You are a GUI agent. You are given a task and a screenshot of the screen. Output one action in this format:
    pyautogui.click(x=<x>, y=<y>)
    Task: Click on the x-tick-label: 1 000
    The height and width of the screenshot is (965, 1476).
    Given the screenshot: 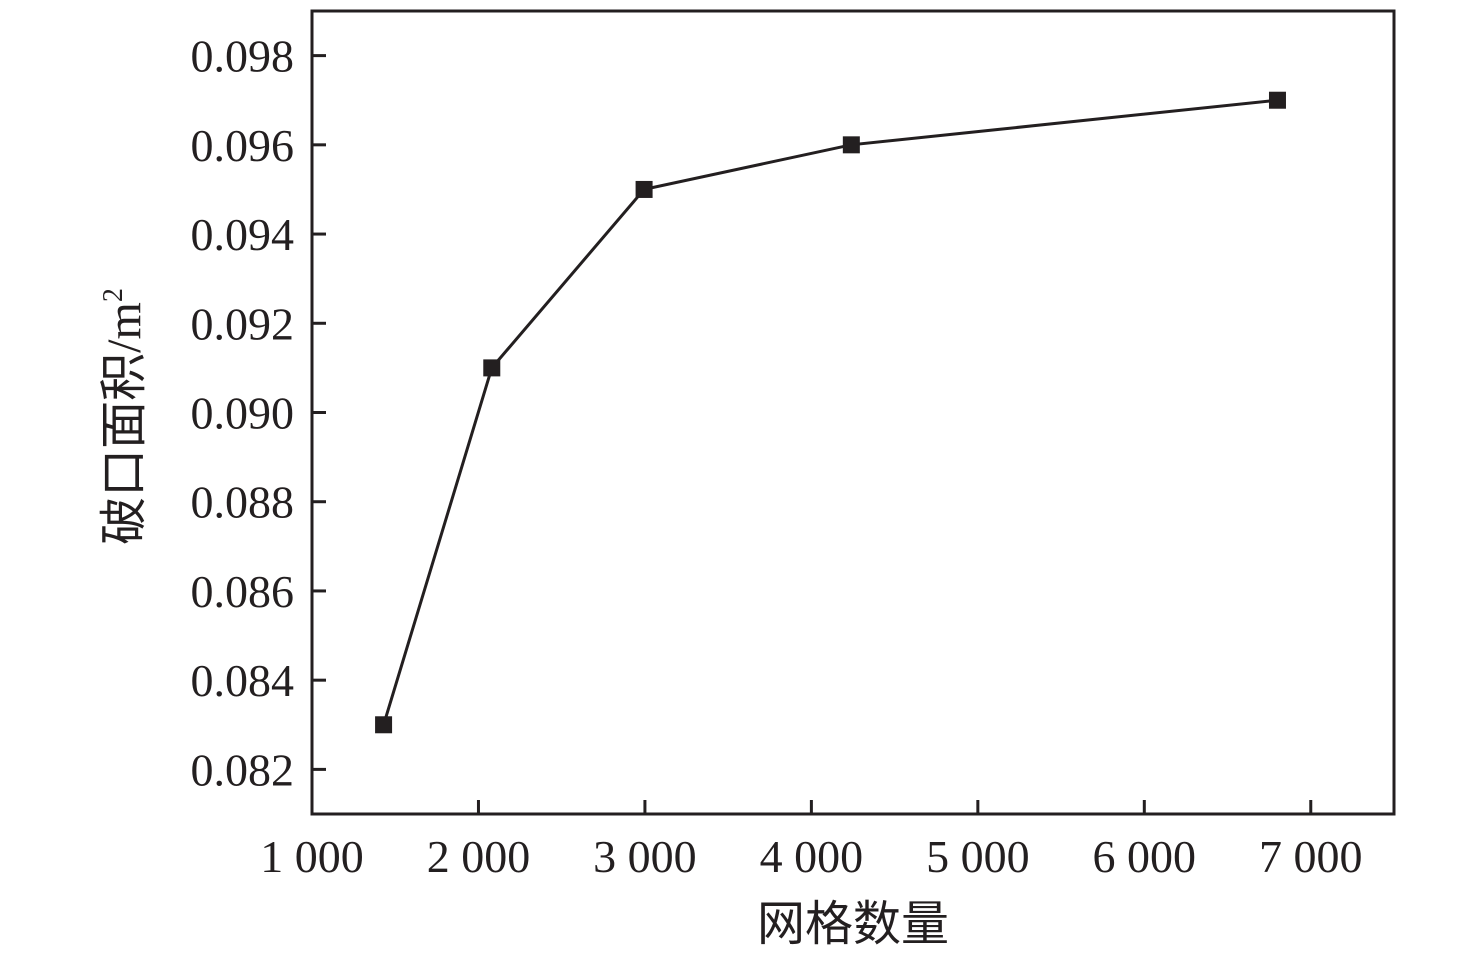 What is the action you would take?
    pyautogui.click(x=312, y=856)
    